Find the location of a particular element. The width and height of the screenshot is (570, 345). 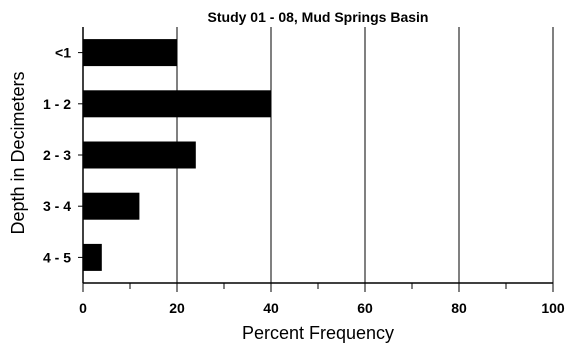

y-tick-labels: <1 1 - 2 2 - 3 3 - 4 4 - 5 is located at coordinates (63, 155).